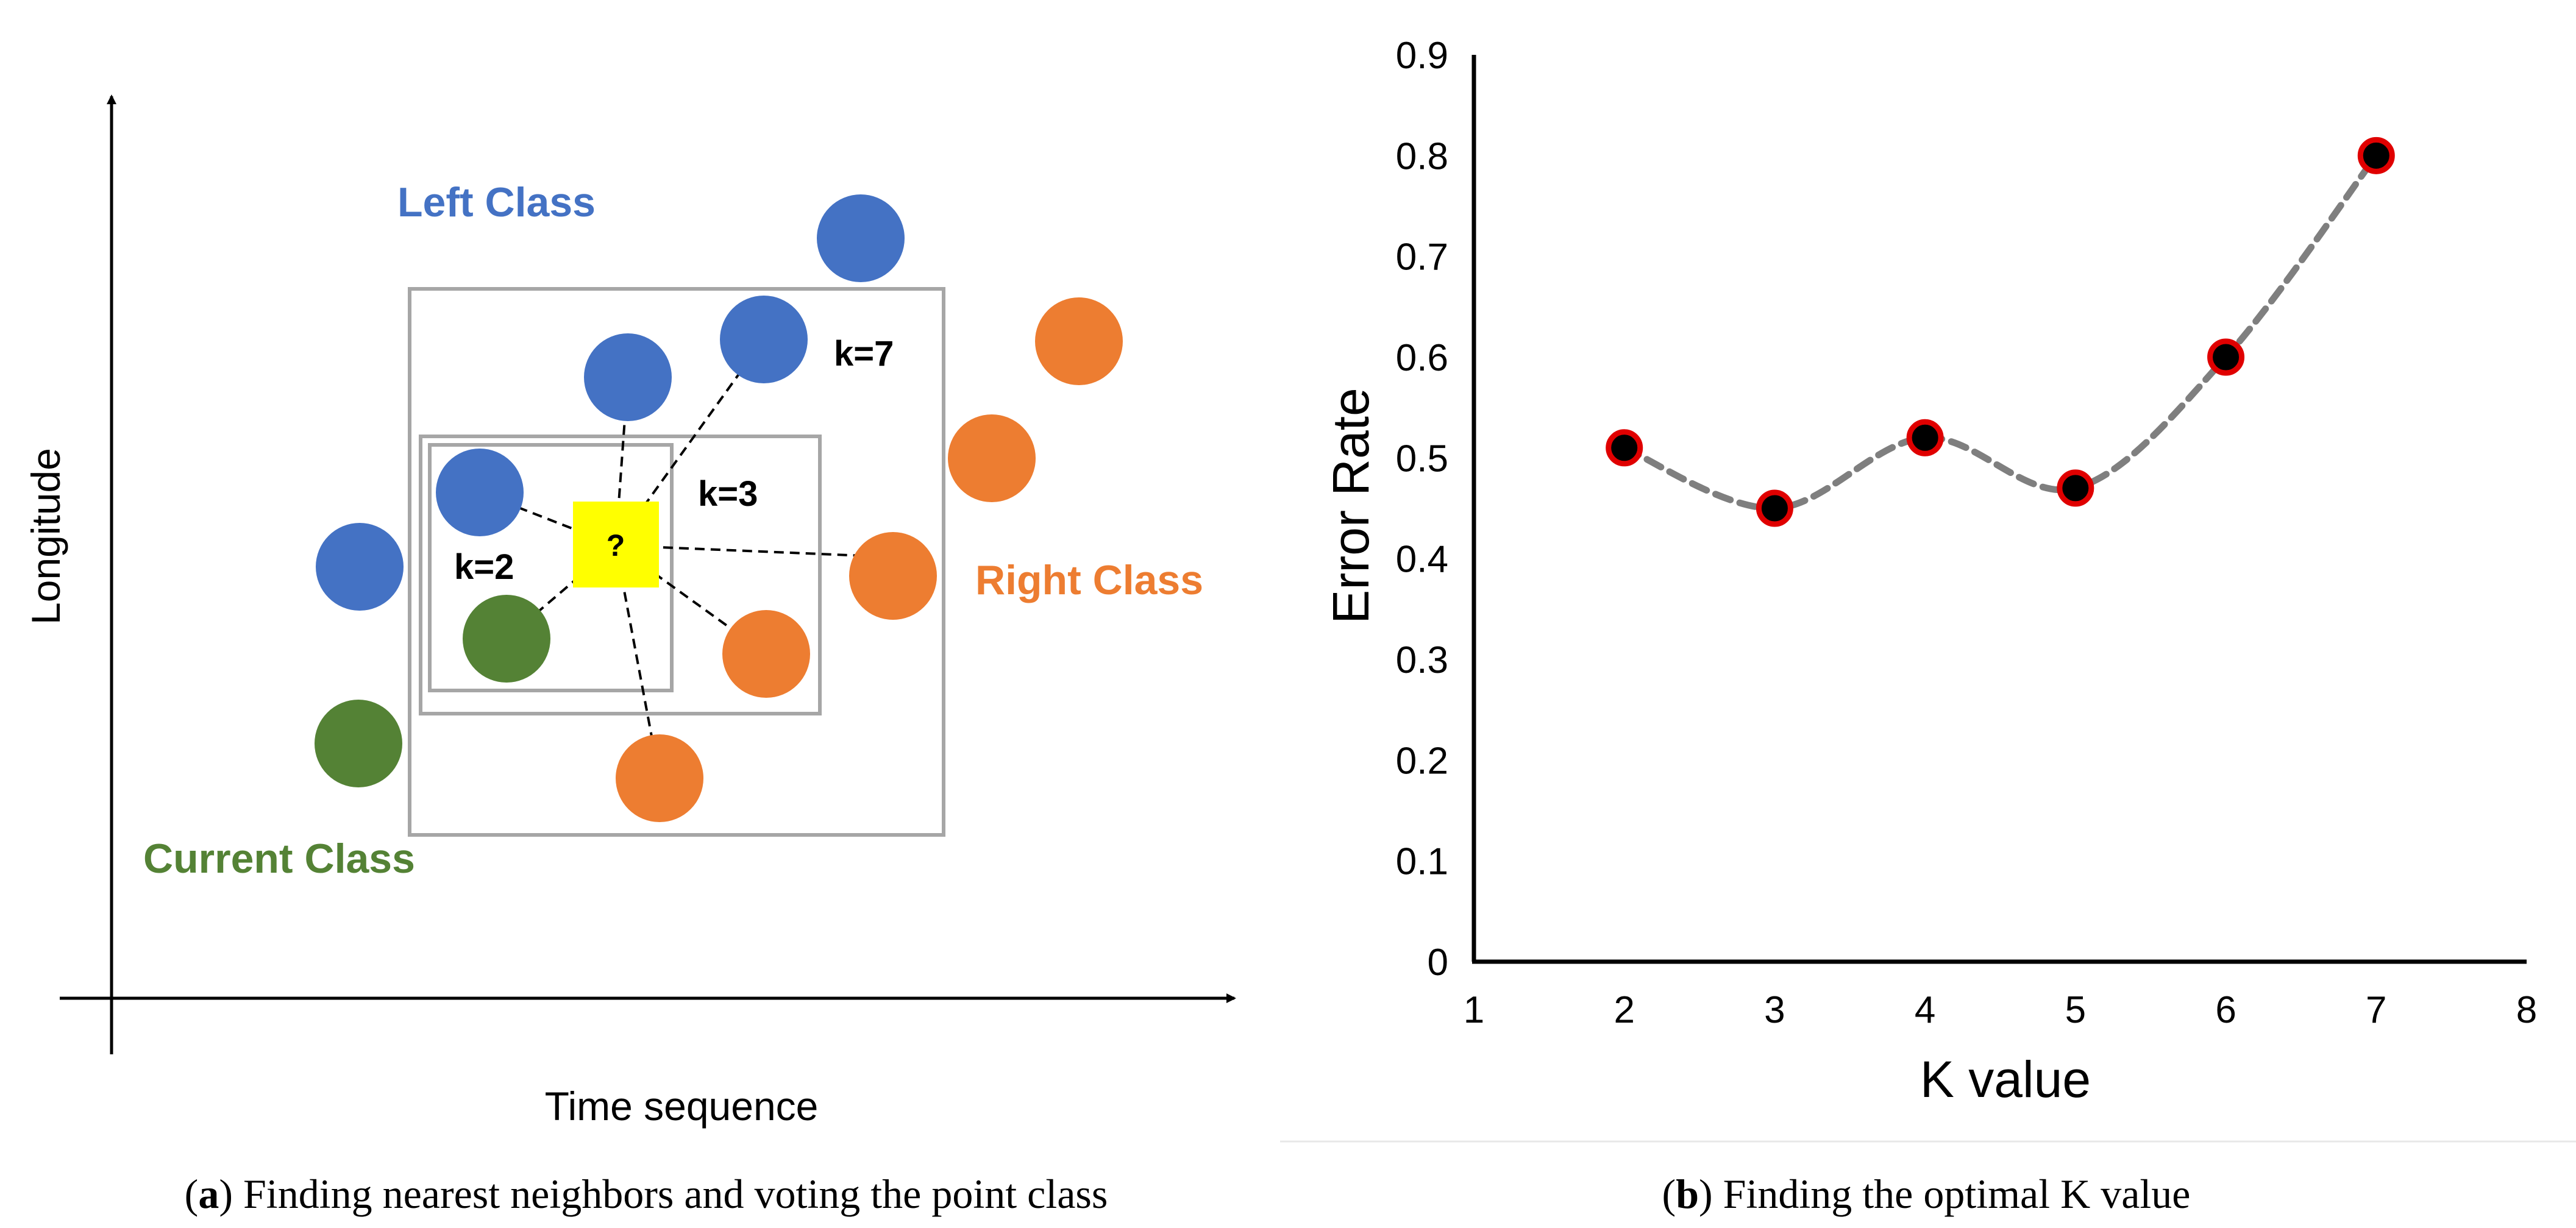 The width and height of the screenshot is (2576, 1228). I want to click on caption-b-letter: b, so click(1687, 1194).